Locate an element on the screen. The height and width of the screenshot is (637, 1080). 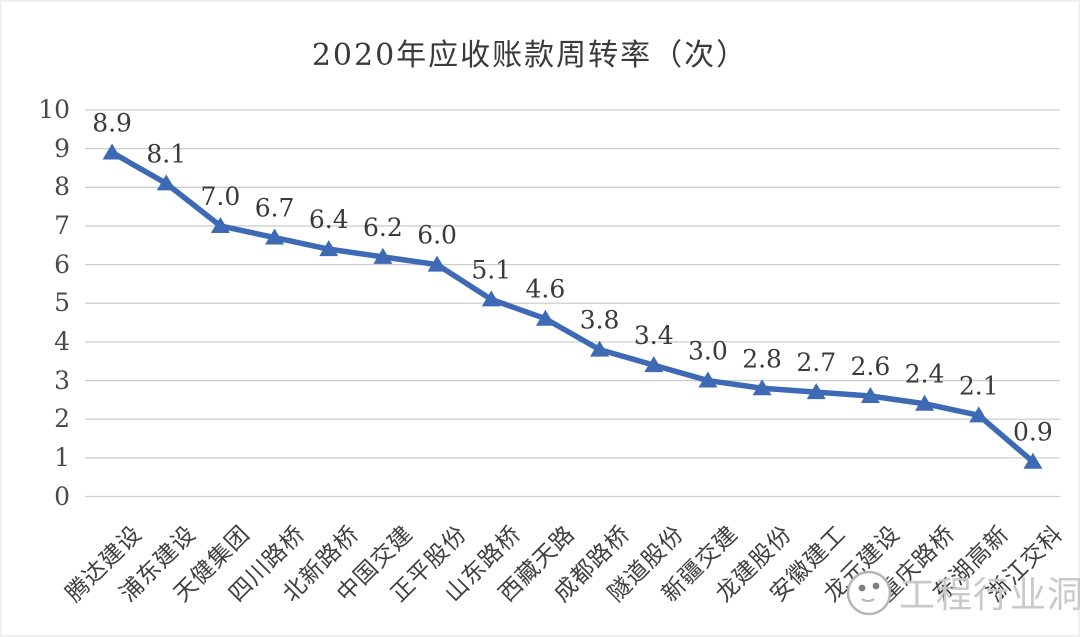
watermark-face-logo-icon is located at coordinates (869, 593).